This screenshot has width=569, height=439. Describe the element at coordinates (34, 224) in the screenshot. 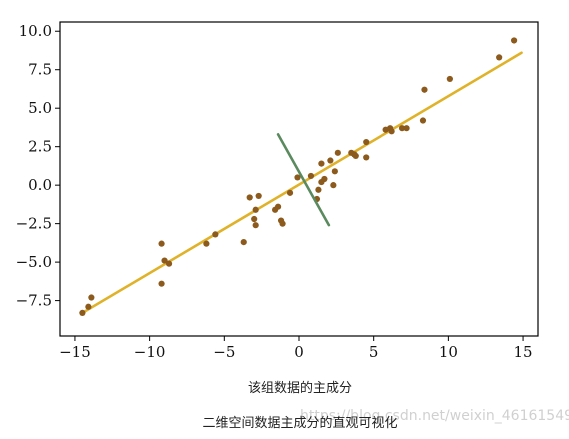

I see `y-tick-label: −2.5` at that location.